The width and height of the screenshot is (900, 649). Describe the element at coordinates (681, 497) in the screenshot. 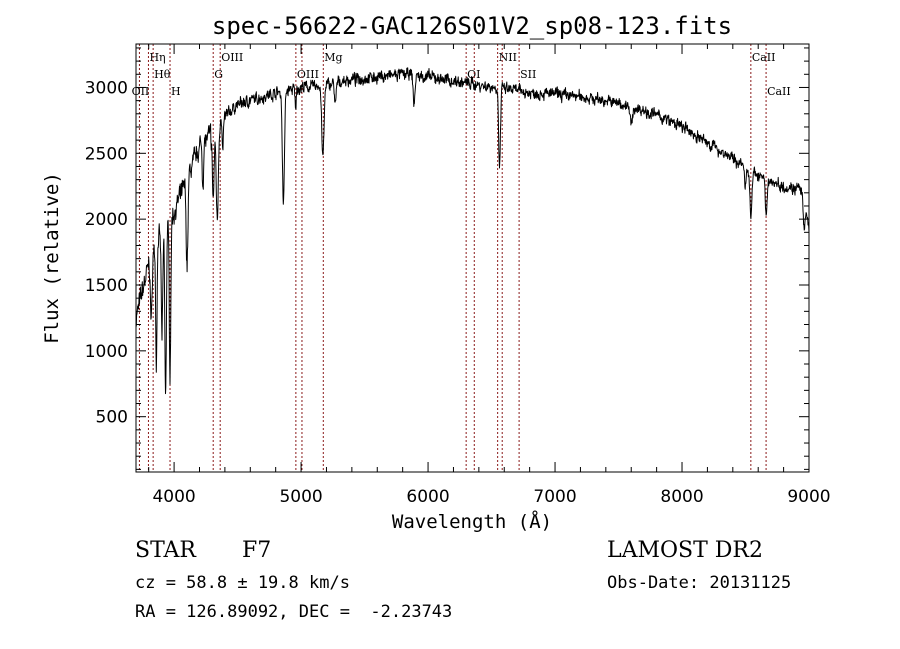

I see `x-tick-label: 8000` at that location.